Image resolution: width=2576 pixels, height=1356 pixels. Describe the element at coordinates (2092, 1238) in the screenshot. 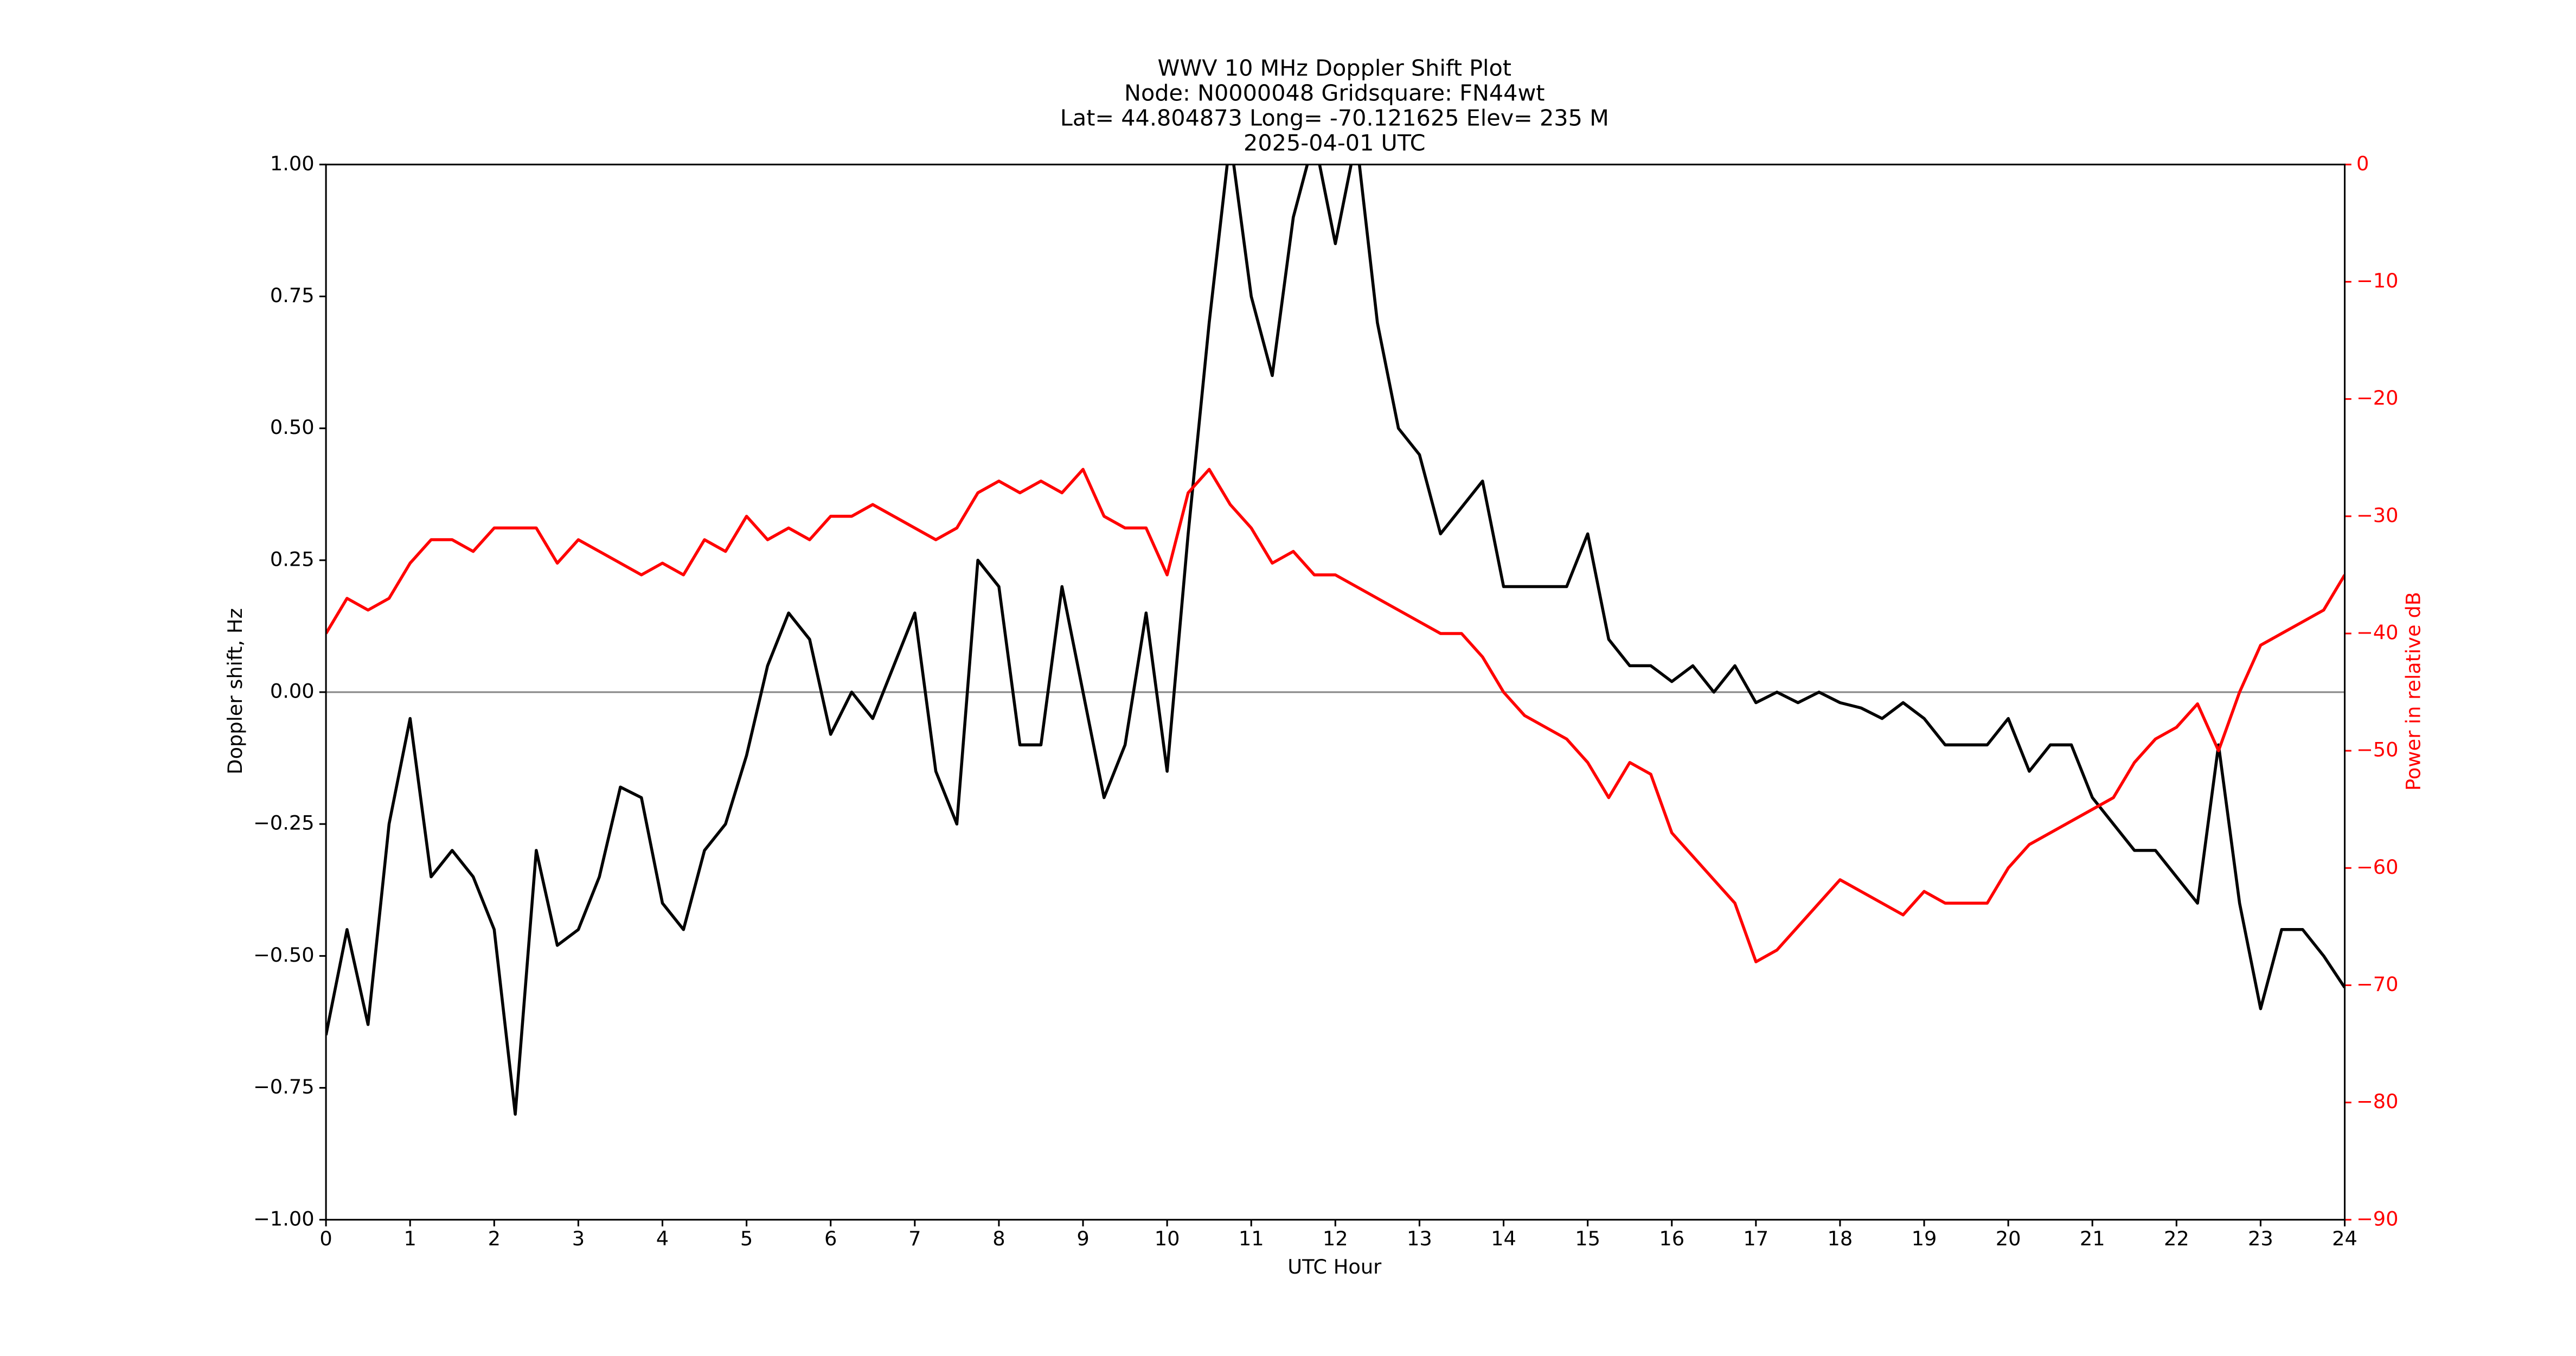

I see `x-tick-label: 21` at that location.